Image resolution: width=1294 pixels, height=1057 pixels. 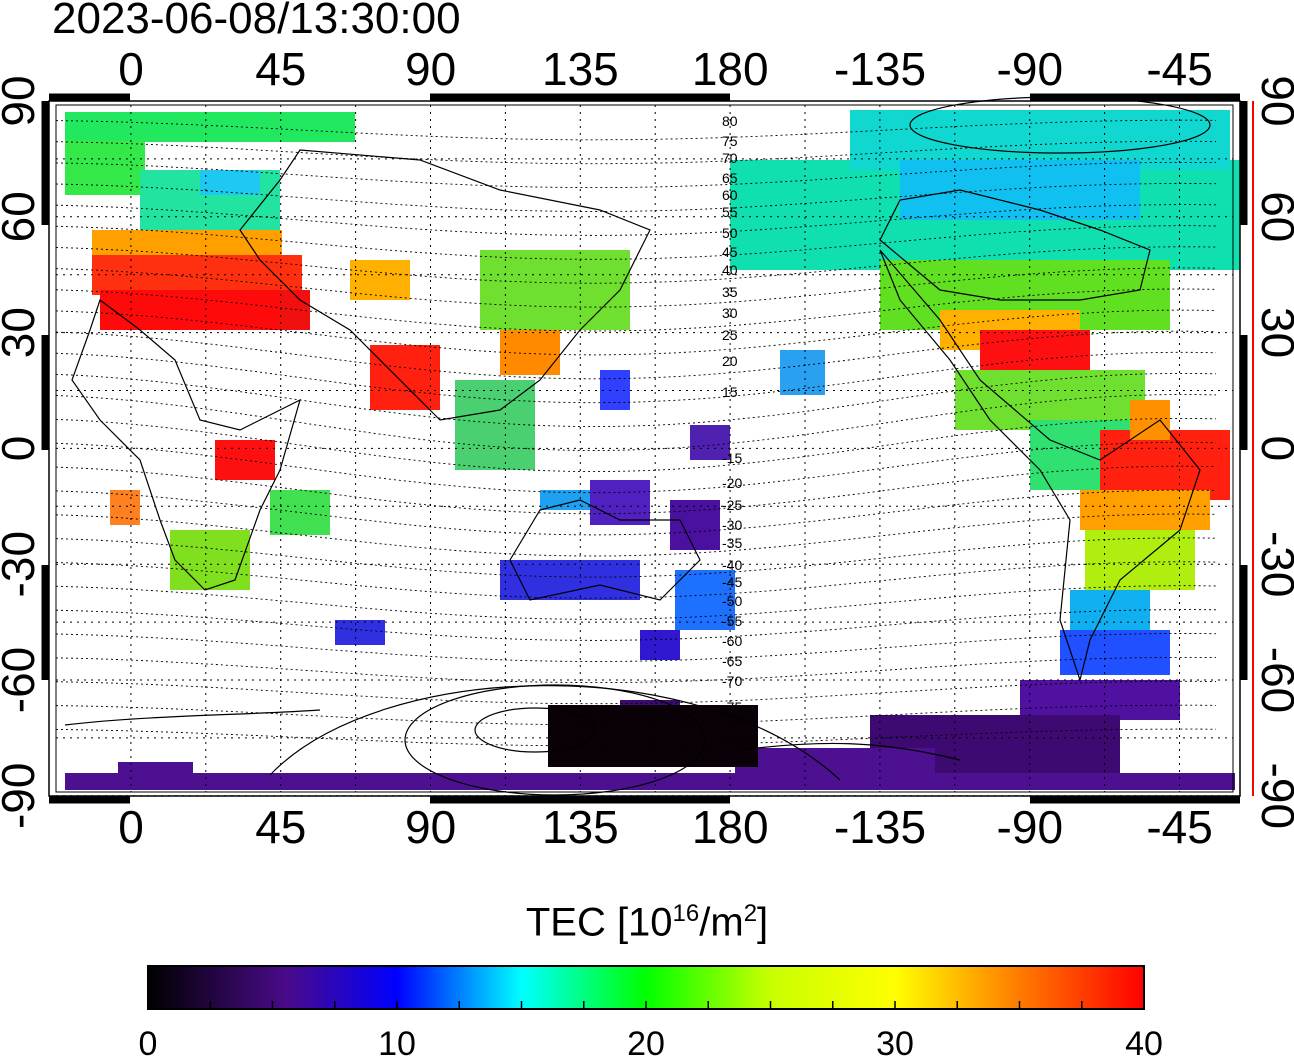 I want to click on contour-label: -25, so click(x=732, y=505).